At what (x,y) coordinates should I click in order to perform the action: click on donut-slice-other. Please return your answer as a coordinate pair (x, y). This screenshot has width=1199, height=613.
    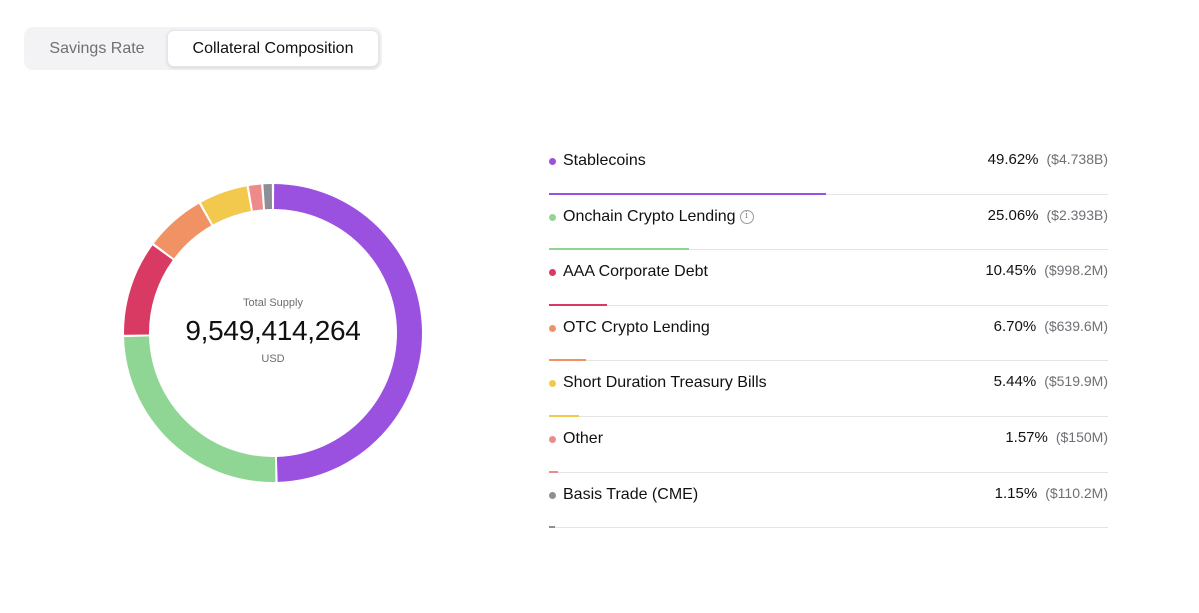
    Looking at the image, I should click on (256, 197).